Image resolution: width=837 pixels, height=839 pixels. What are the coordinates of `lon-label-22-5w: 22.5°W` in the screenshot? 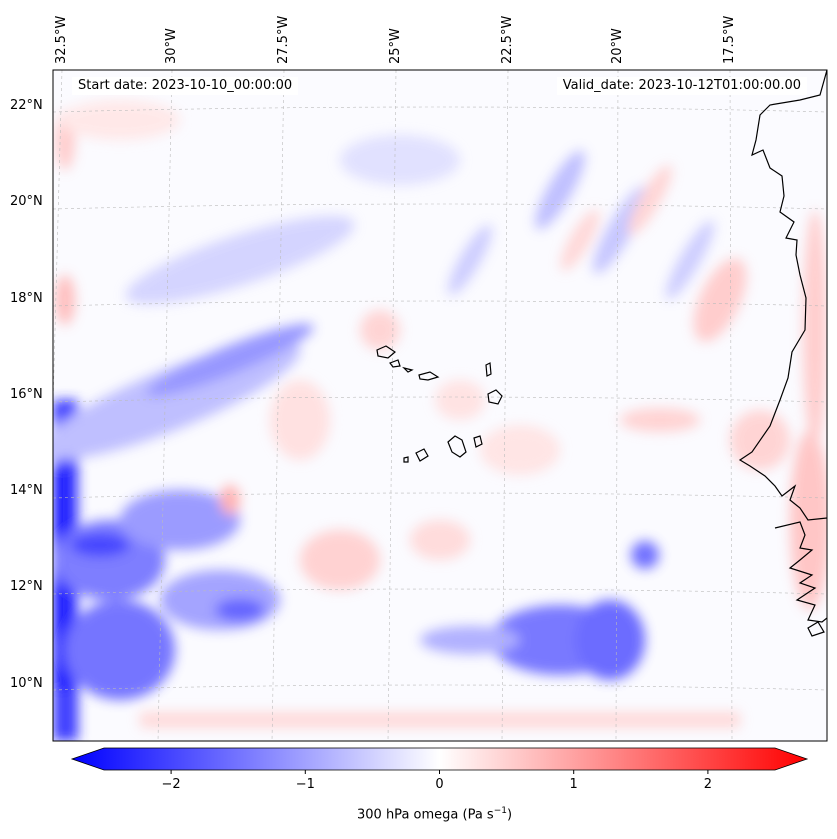 It's located at (507, 39).